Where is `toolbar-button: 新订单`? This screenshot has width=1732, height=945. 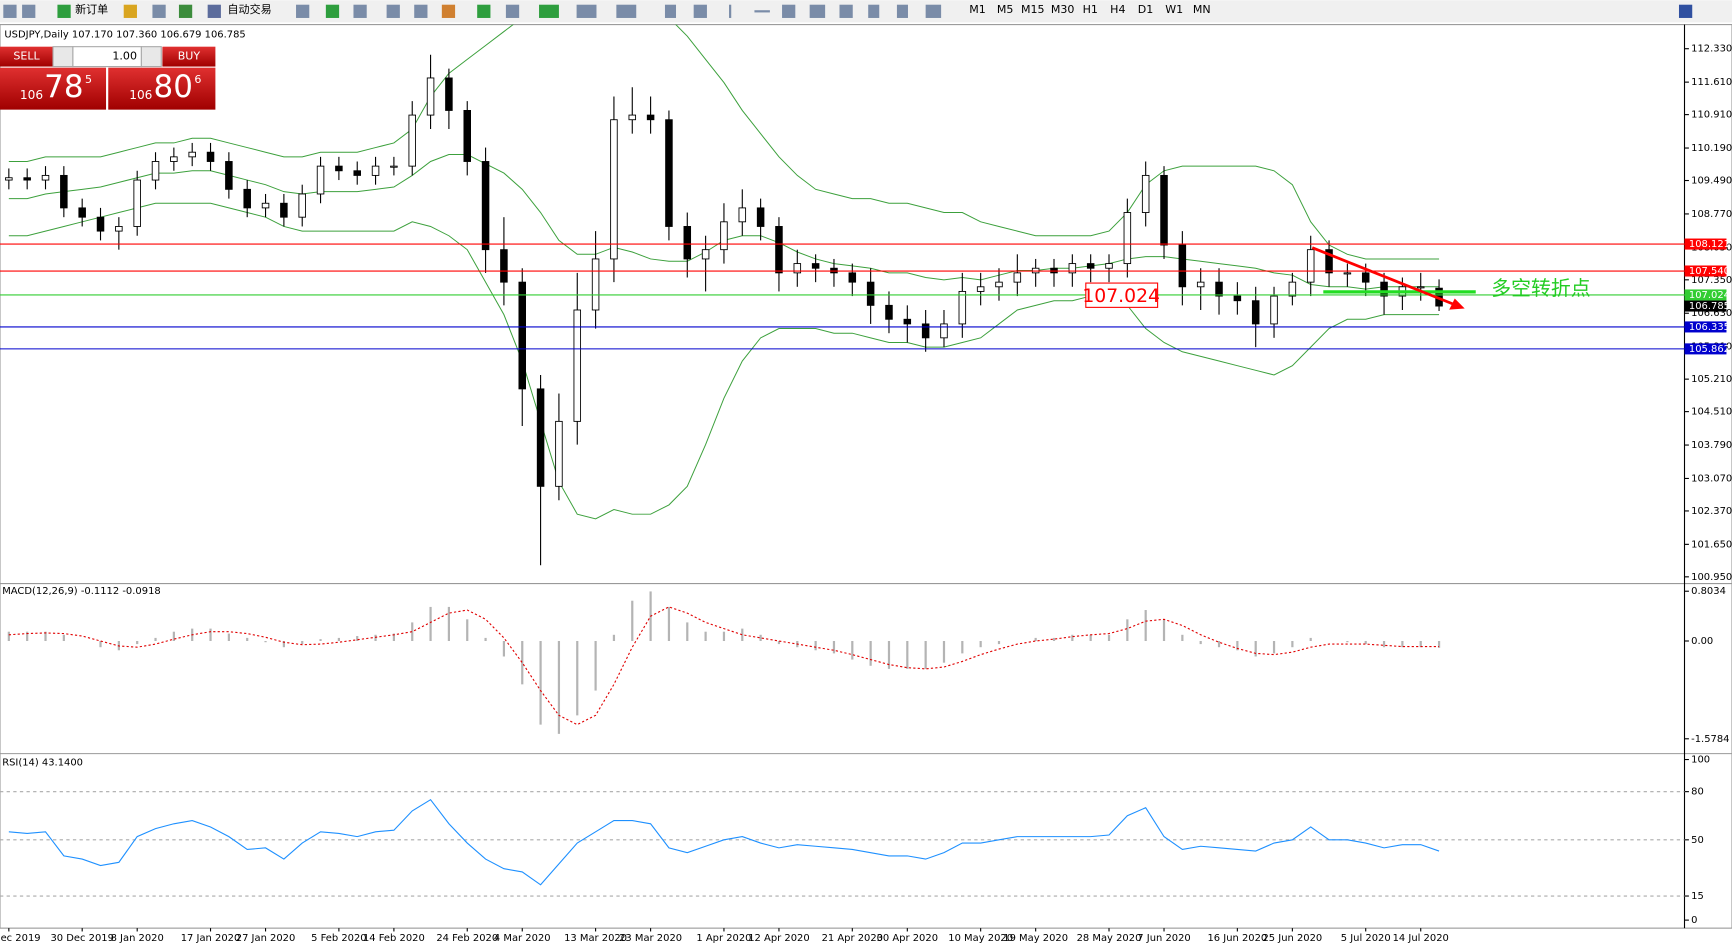 toolbar-button: 新订单 is located at coordinates (91, 9).